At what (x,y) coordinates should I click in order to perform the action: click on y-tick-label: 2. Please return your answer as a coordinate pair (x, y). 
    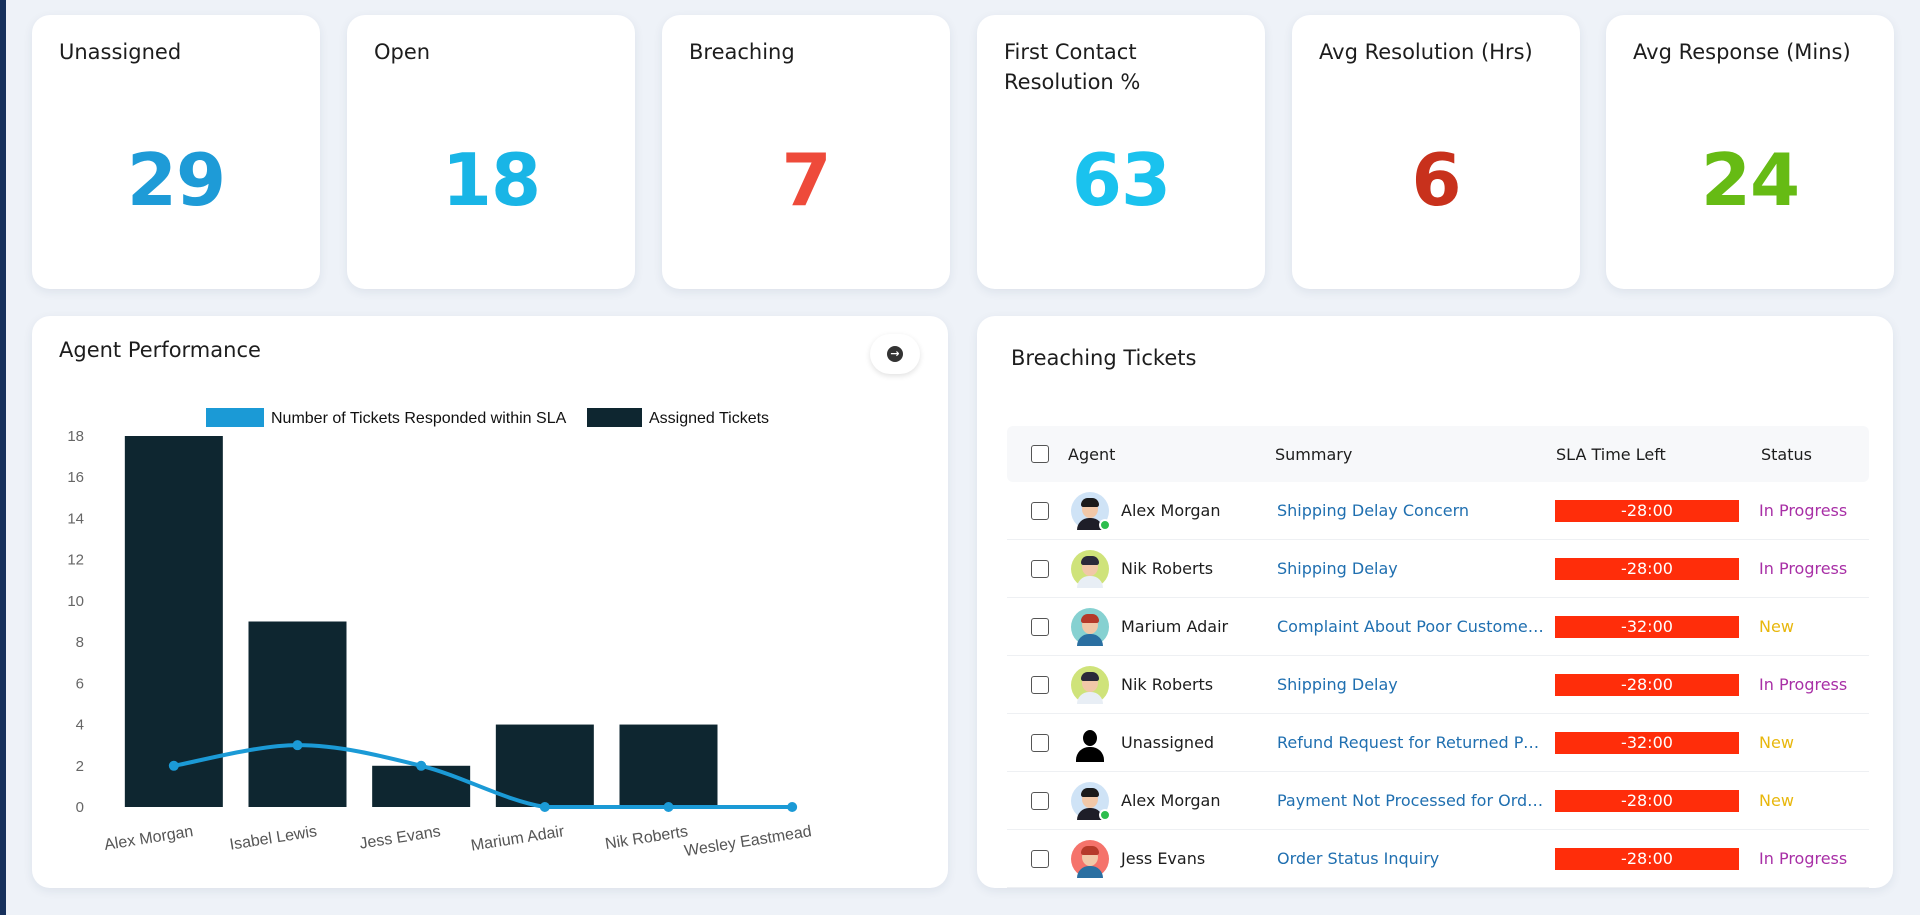
    Looking at the image, I should click on (80, 766).